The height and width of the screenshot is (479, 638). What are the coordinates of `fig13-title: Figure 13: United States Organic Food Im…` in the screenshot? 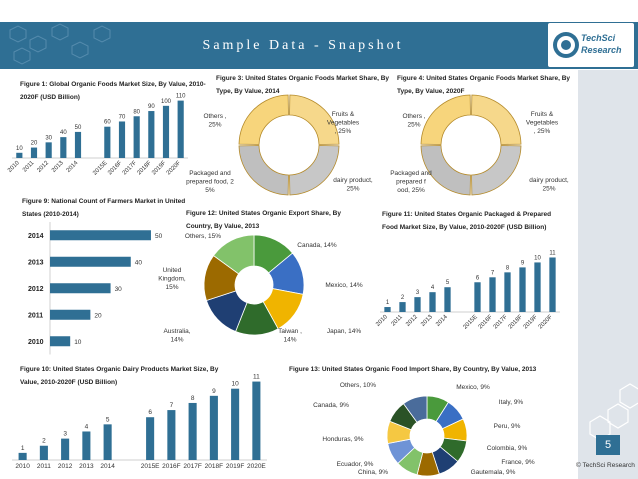 It's located at (413, 369).